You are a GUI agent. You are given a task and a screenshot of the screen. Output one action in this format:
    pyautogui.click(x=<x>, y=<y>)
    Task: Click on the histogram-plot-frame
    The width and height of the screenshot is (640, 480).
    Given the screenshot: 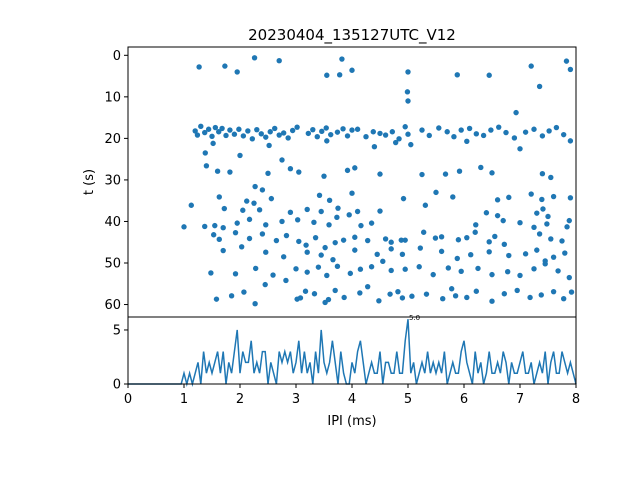 What is the action you would take?
    pyautogui.click(x=352, y=350)
    